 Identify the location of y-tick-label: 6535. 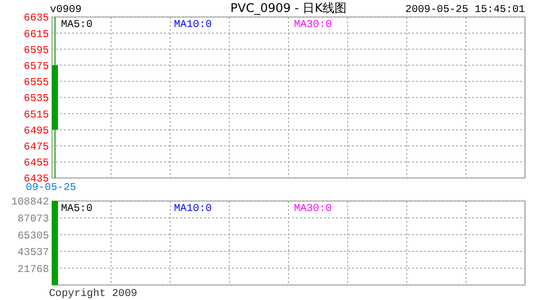
(36, 99).